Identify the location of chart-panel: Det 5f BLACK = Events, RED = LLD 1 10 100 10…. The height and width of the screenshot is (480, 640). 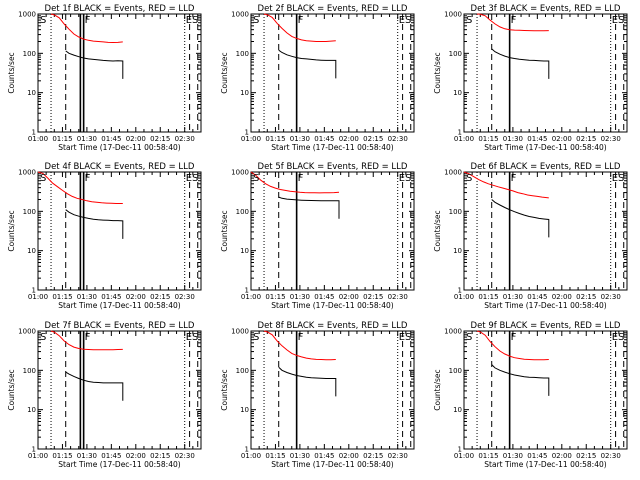
(317, 236).